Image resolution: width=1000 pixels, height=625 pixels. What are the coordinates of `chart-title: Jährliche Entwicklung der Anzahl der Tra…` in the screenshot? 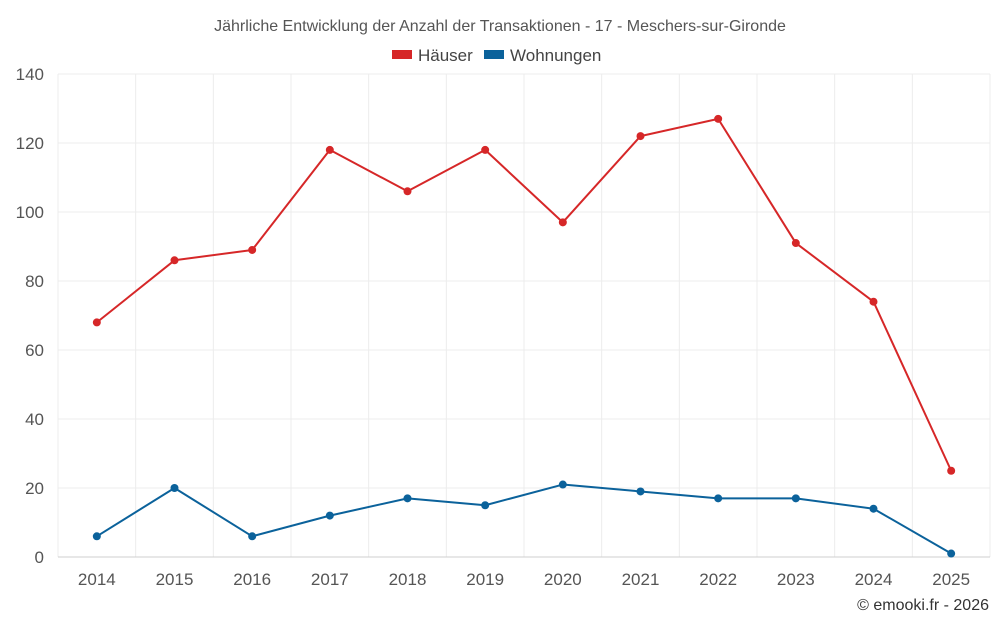 It's located at (500, 26).